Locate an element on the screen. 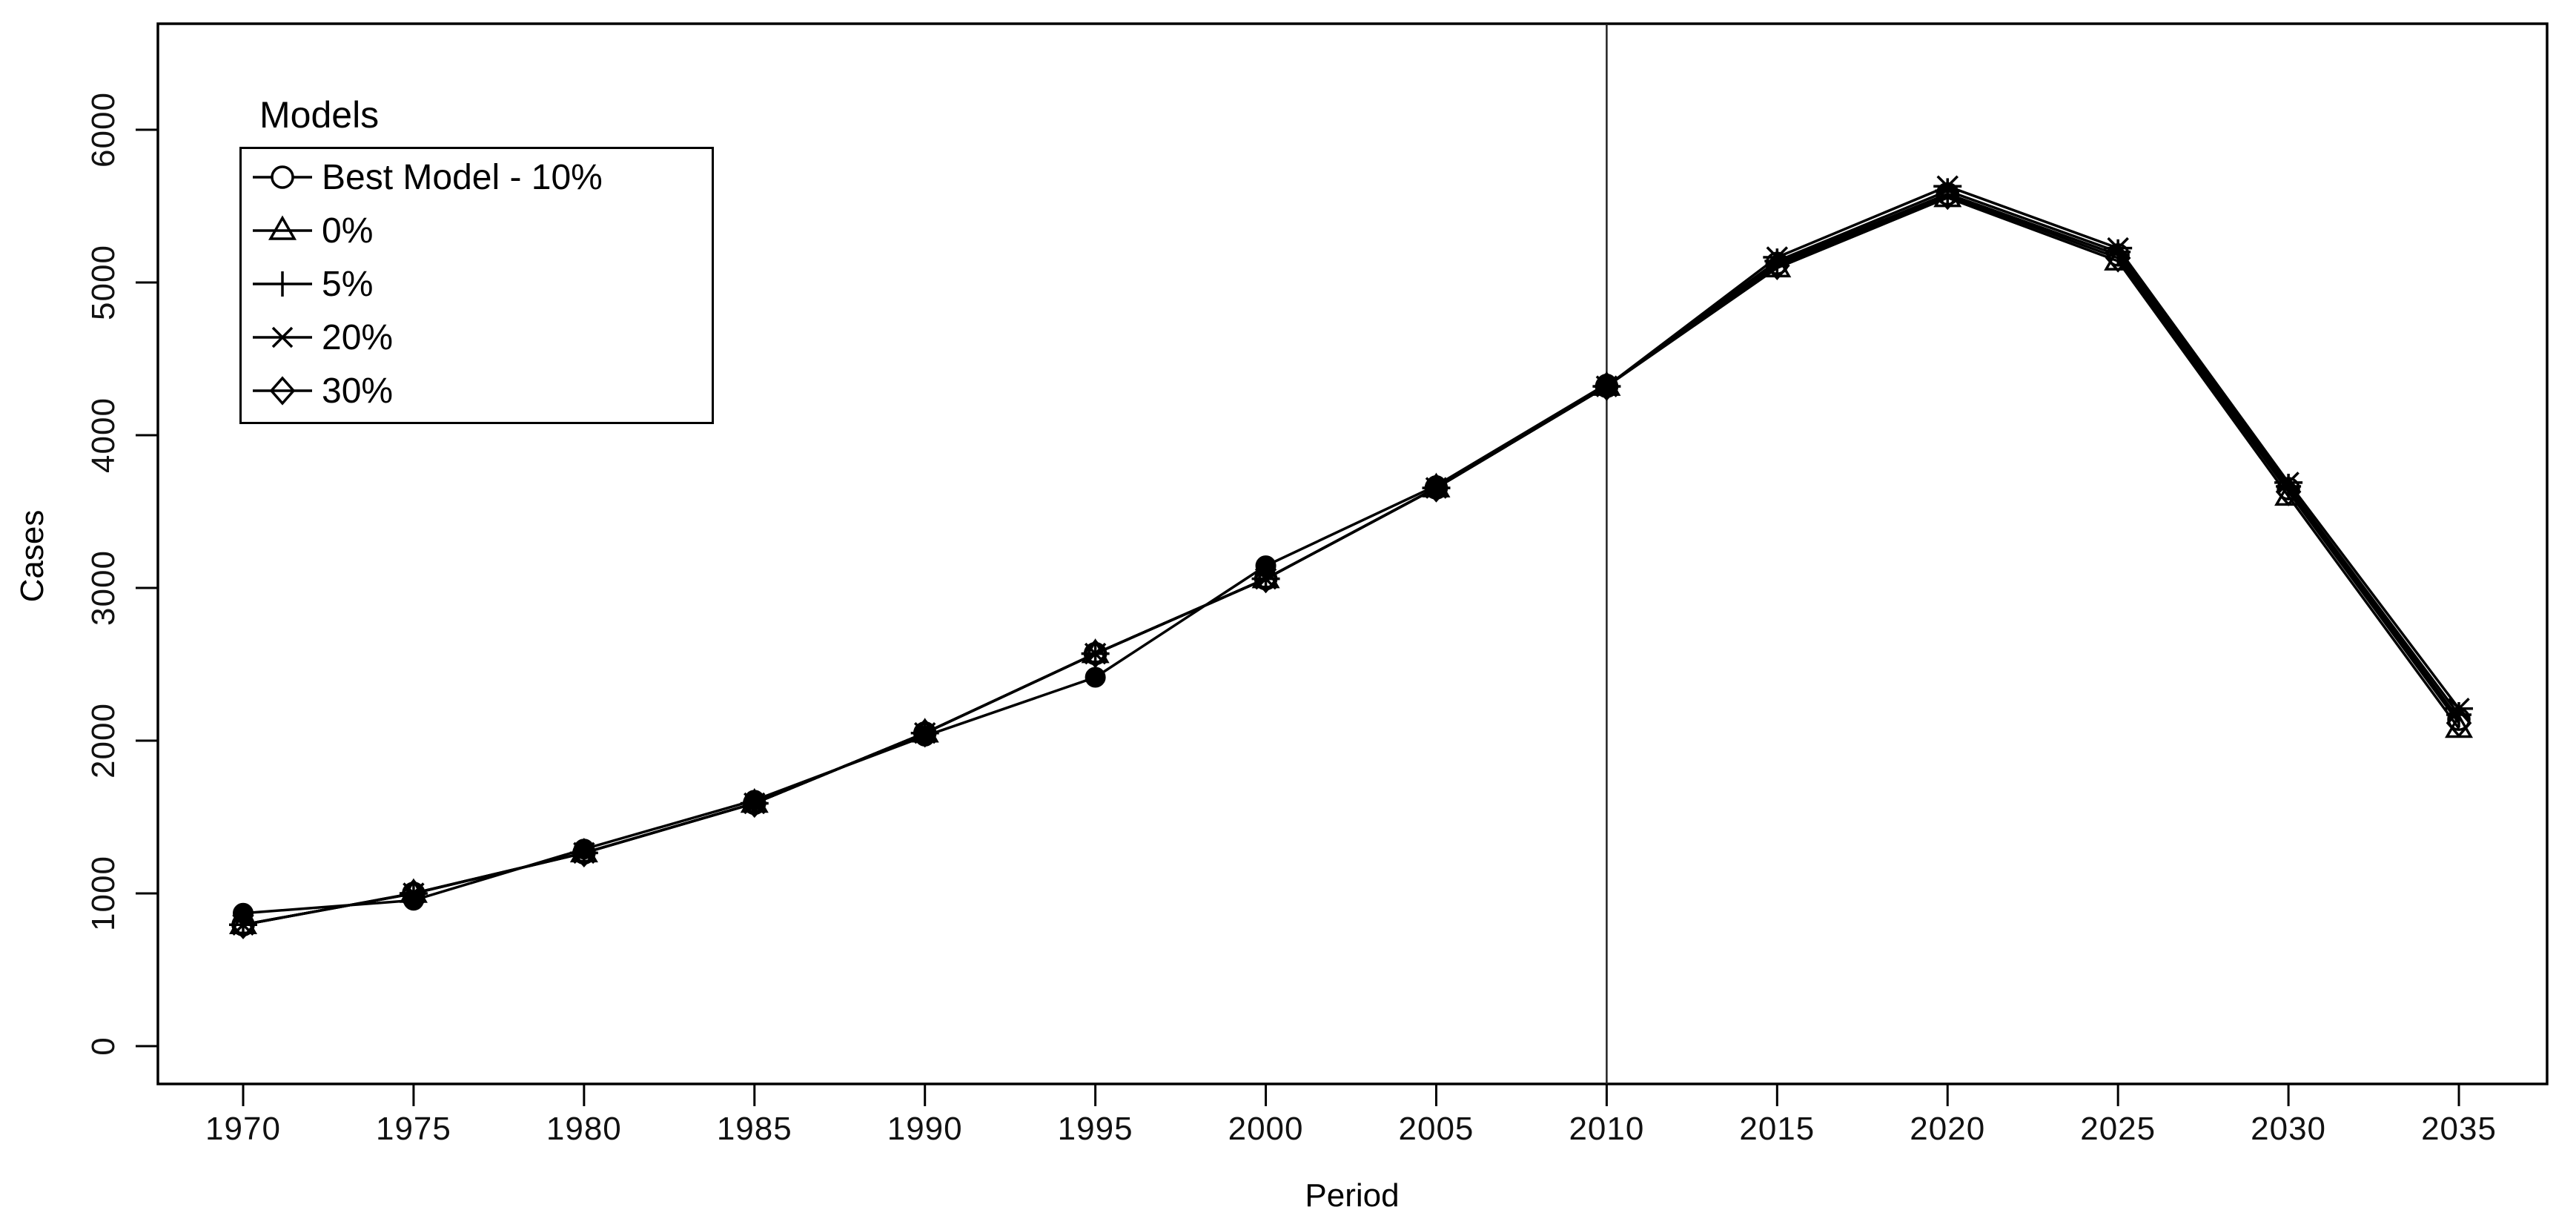  legend-item-30pct: 30% is located at coordinates (321, 390).